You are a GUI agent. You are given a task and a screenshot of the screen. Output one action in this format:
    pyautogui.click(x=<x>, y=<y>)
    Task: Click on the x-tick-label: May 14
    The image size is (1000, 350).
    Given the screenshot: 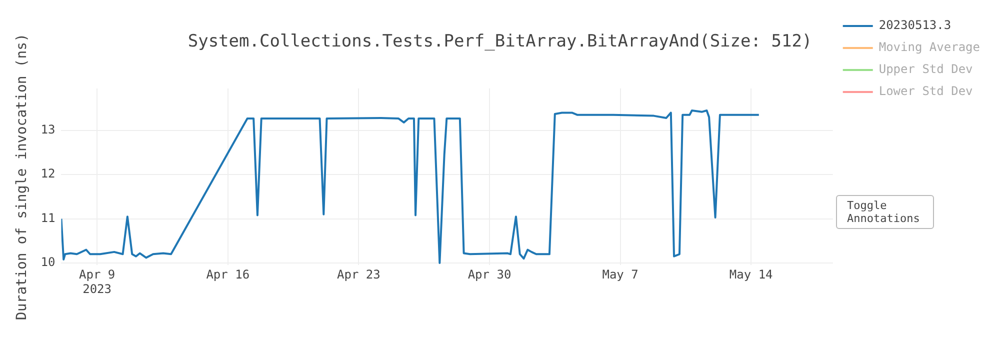 What is the action you would take?
    pyautogui.click(x=751, y=275)
    